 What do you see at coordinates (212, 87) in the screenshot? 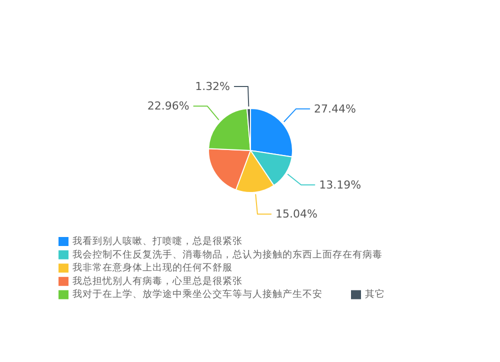
I see `data-label: 1.32%` at bounding box center [212, 87].